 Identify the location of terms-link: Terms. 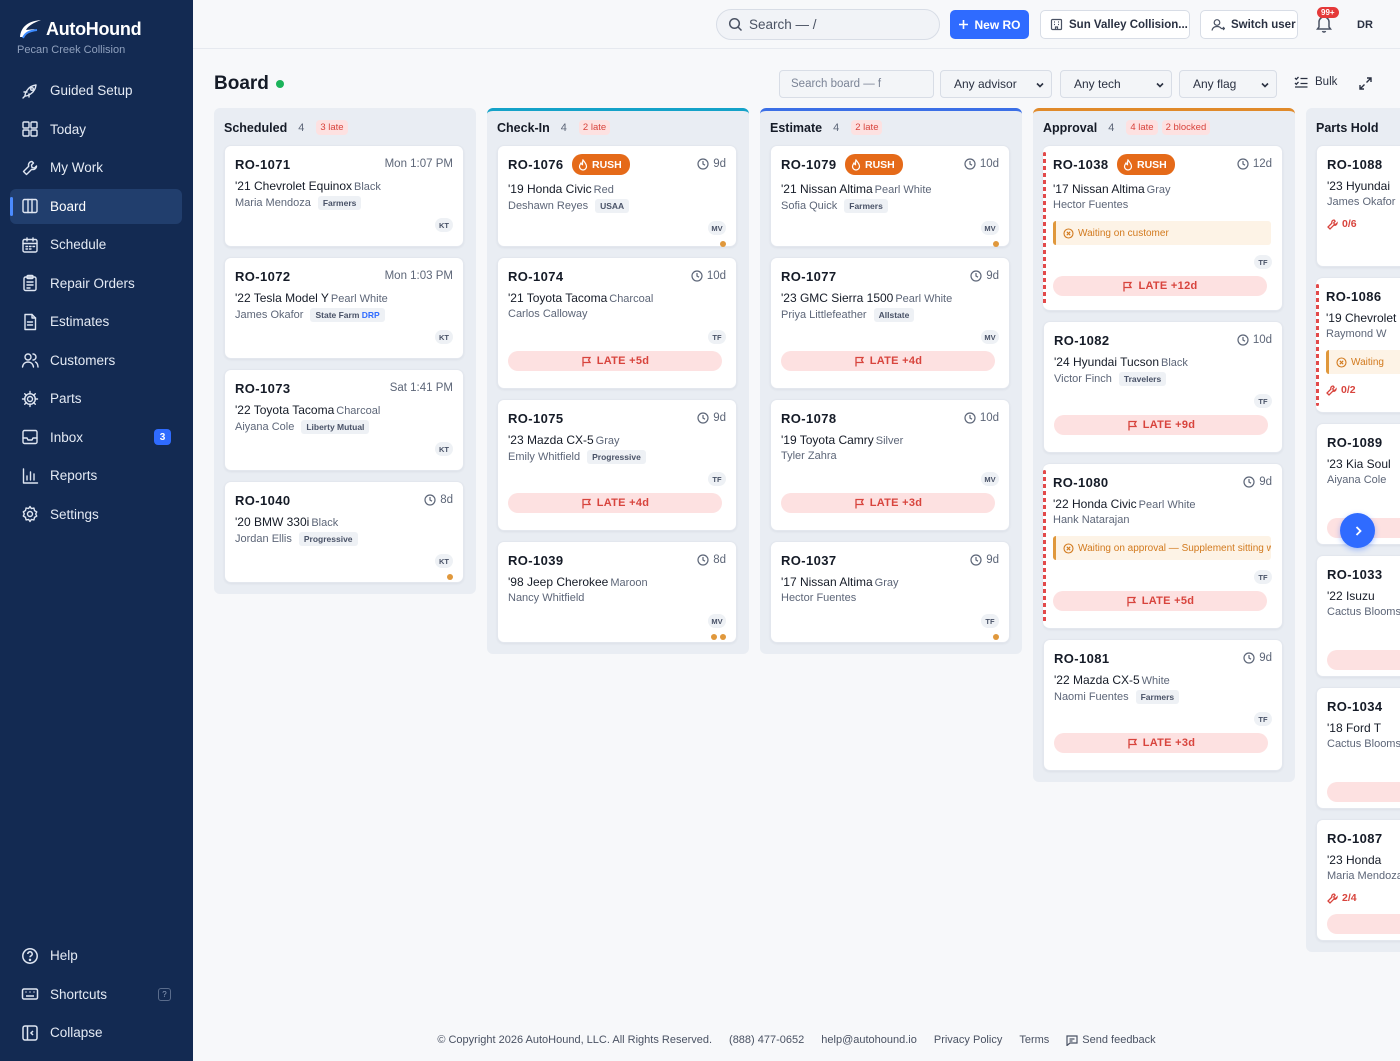
(1034, 1040).